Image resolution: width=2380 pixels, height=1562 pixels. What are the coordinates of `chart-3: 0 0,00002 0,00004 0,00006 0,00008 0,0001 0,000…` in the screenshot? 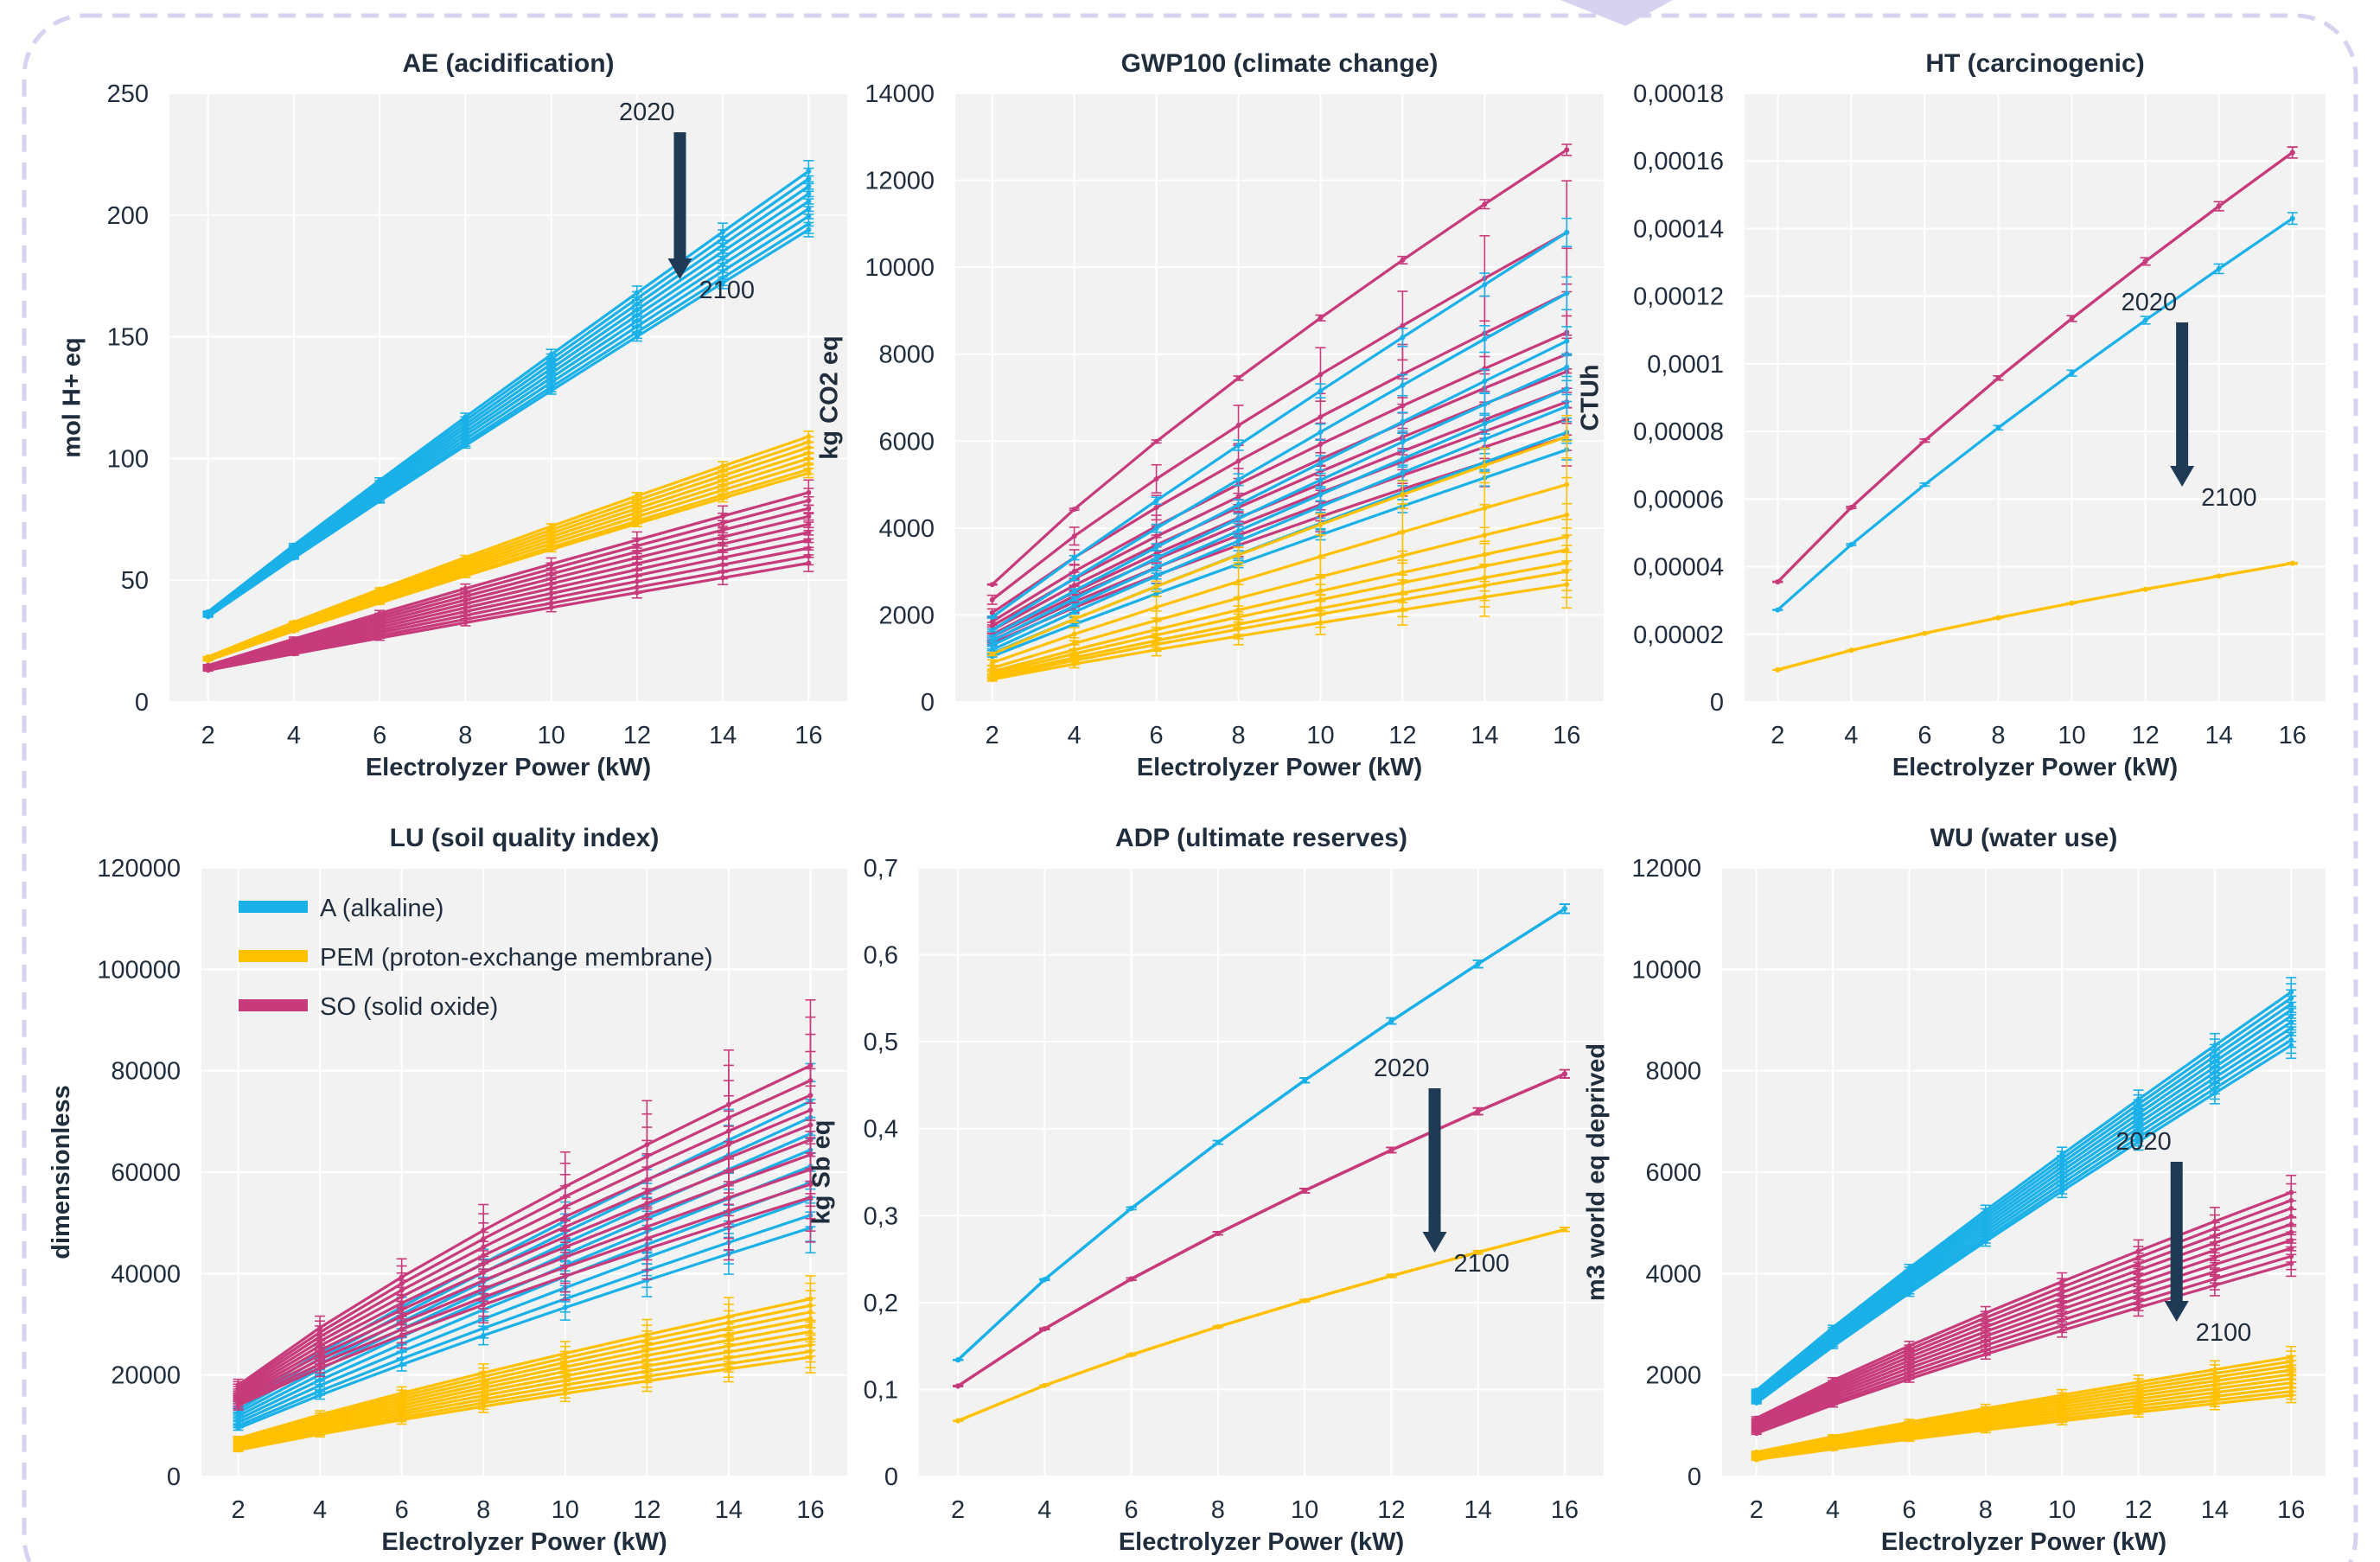 It's located at (1951, 415).